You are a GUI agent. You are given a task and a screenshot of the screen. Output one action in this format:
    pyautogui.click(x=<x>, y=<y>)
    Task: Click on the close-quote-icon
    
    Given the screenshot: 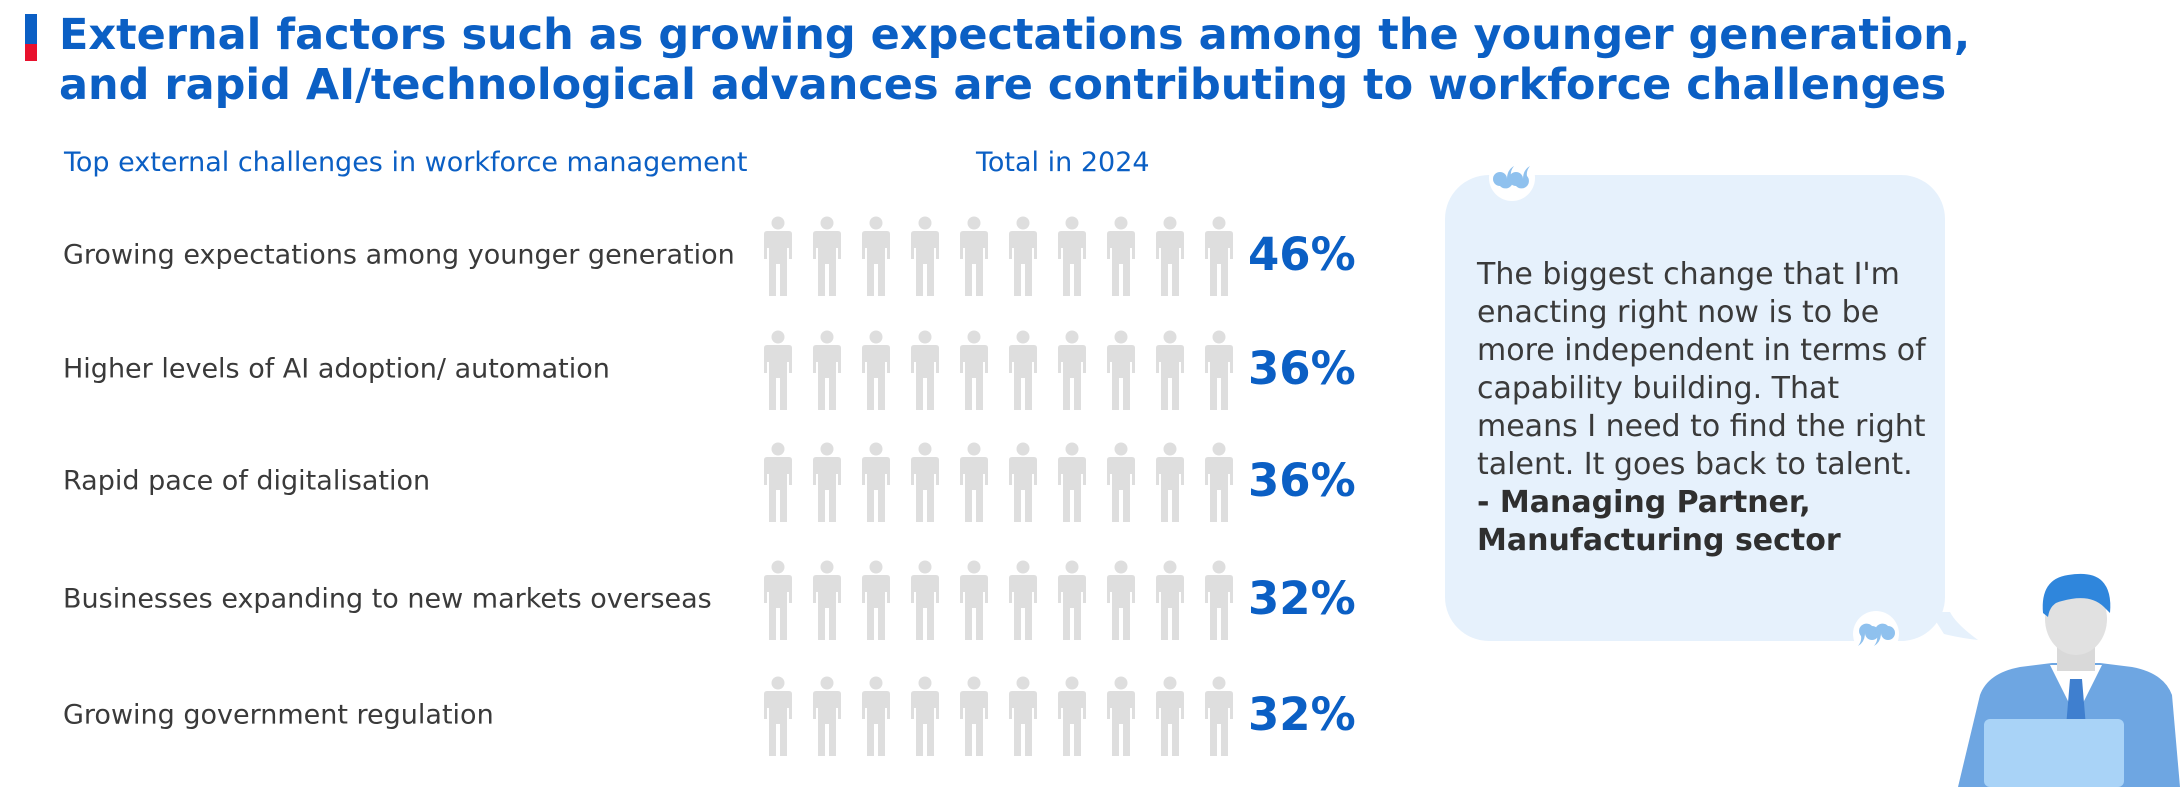 What is the action you would take?
    pyautogui.click(x=1876, y=634)
    